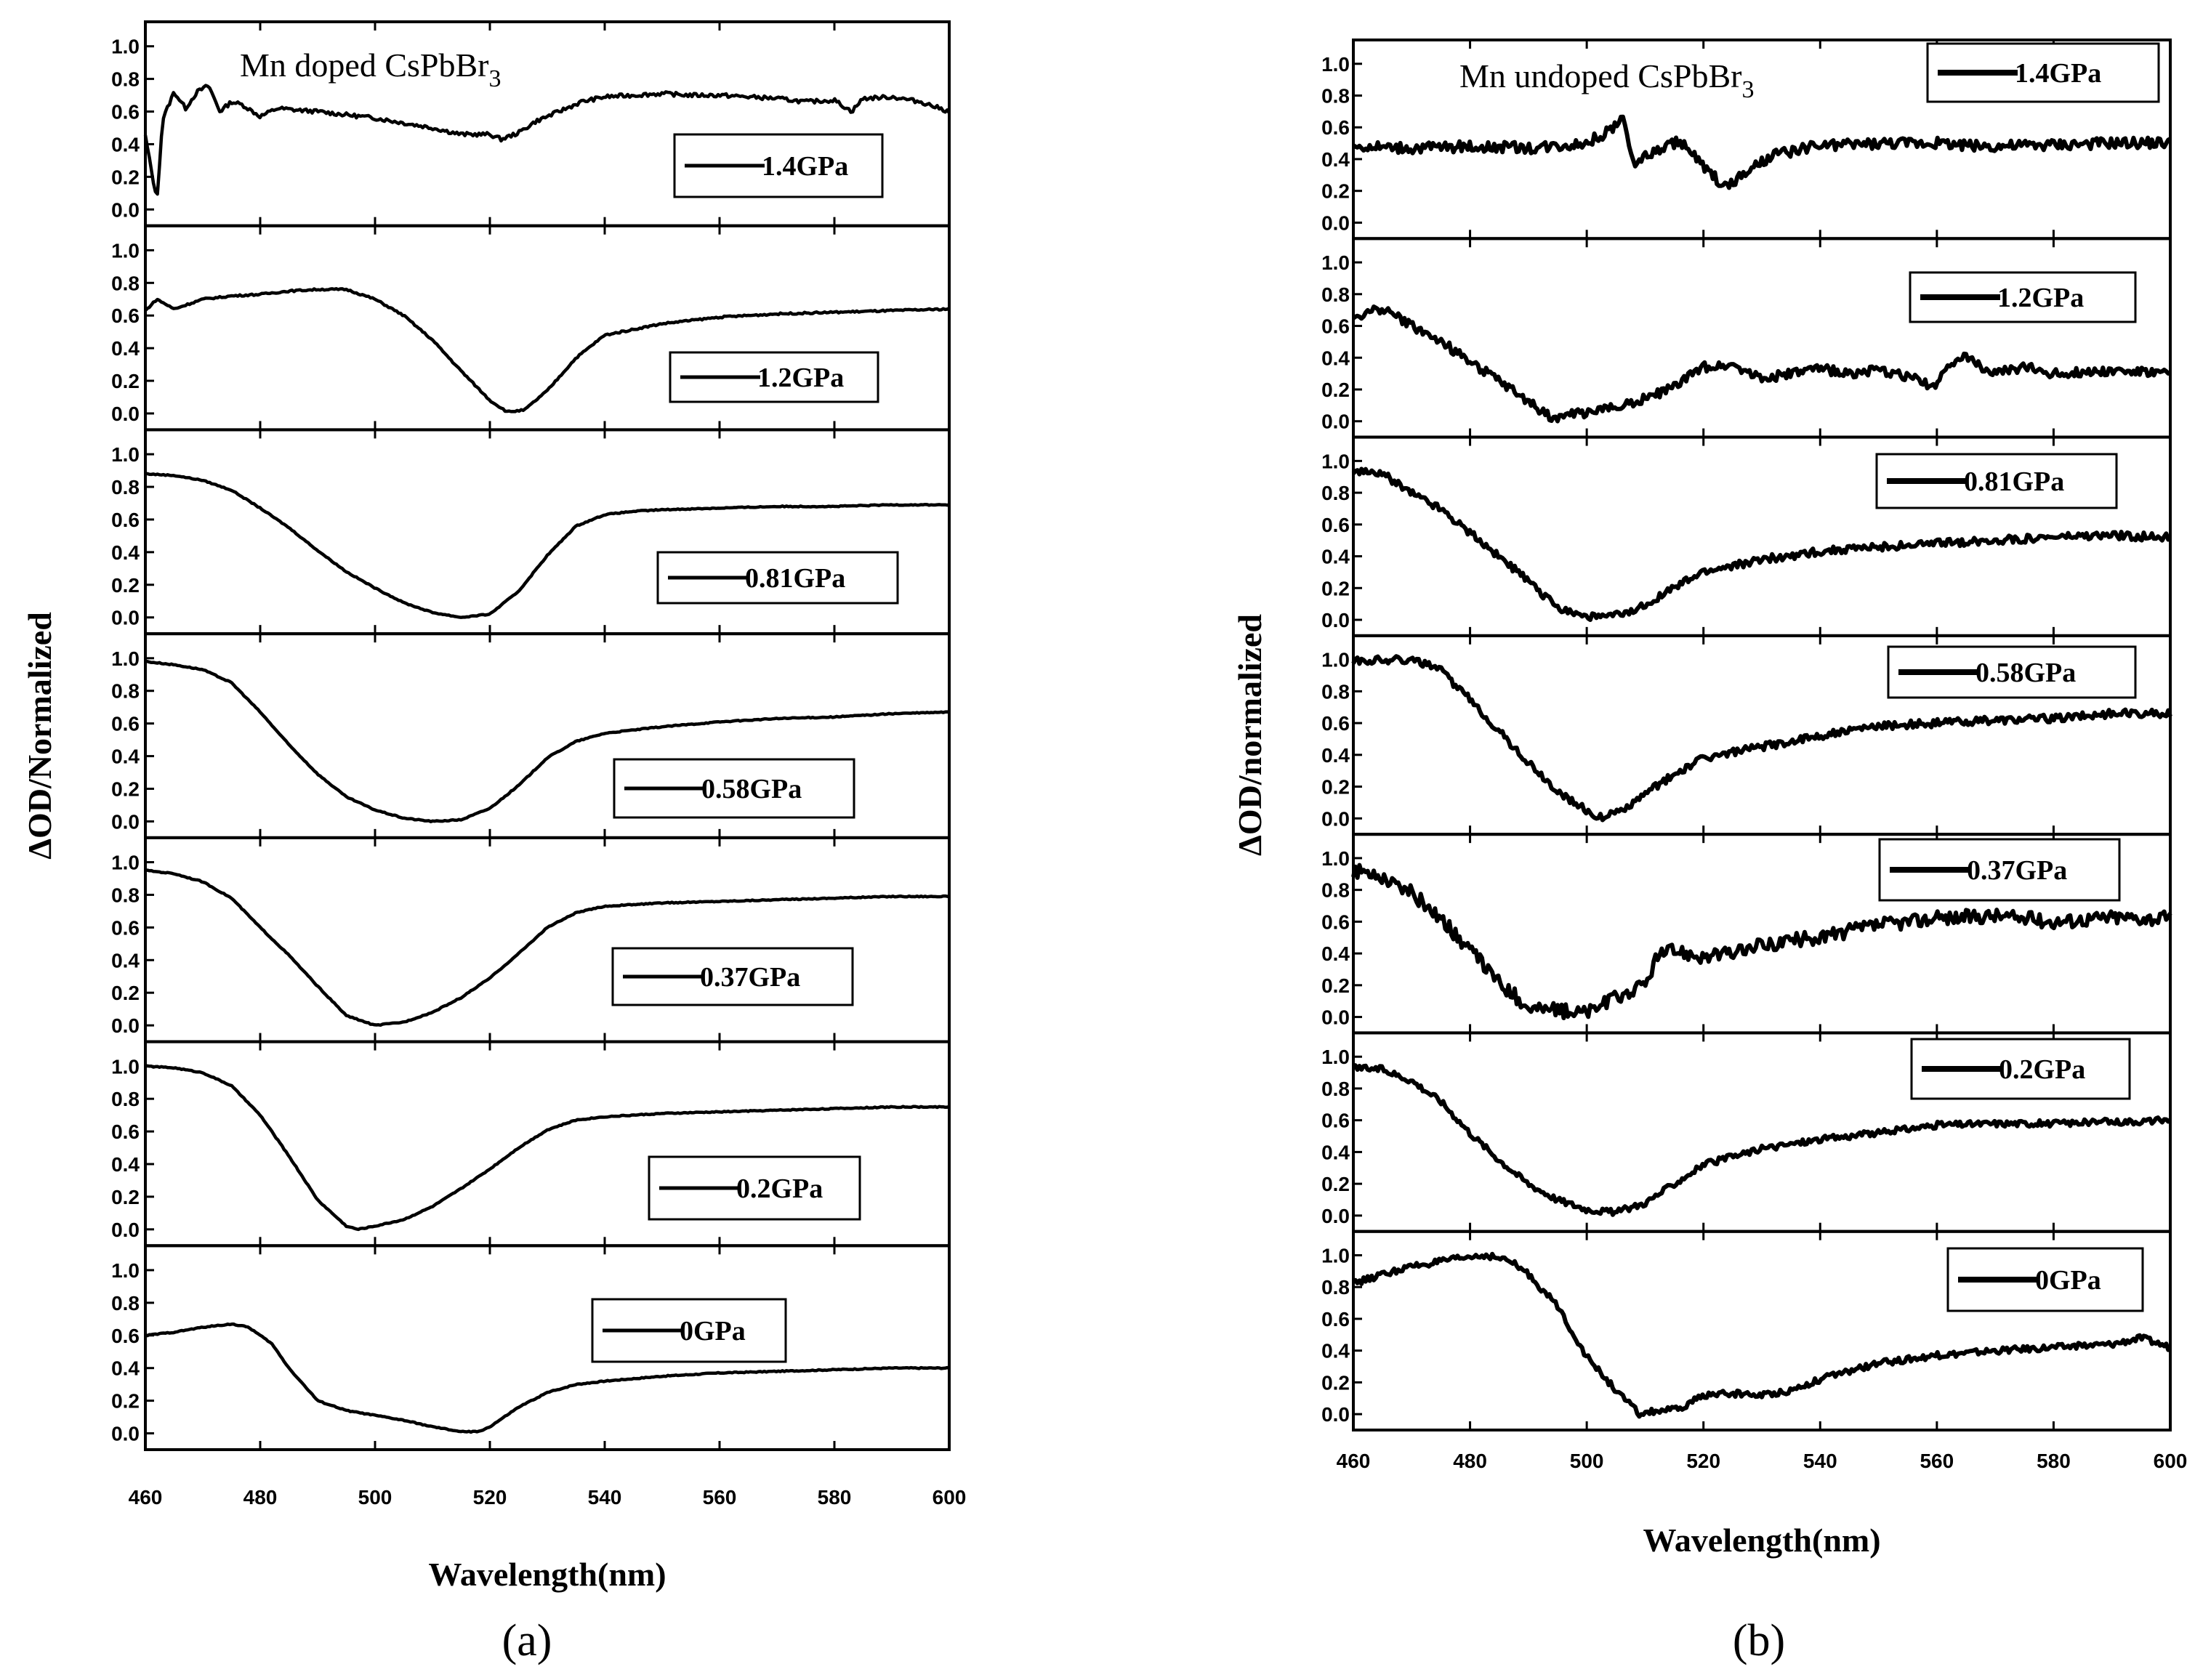 The image size is (2195, 1680). Describe the element at coordinates (2045, 1279) in the screenshot. I see `legend-0GPa: 0GPa` at that location.